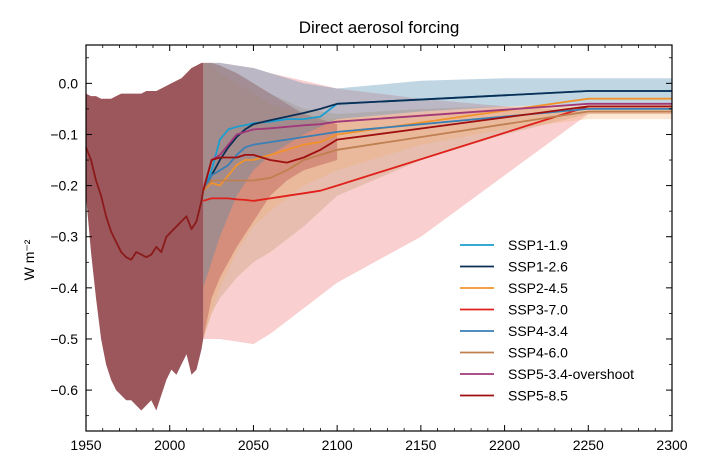  What do you see at coordinates (571, 374) in the screenshot?
I see `legend-label: SSP5-3.4-overshoot` at bounding box center [571, 374].